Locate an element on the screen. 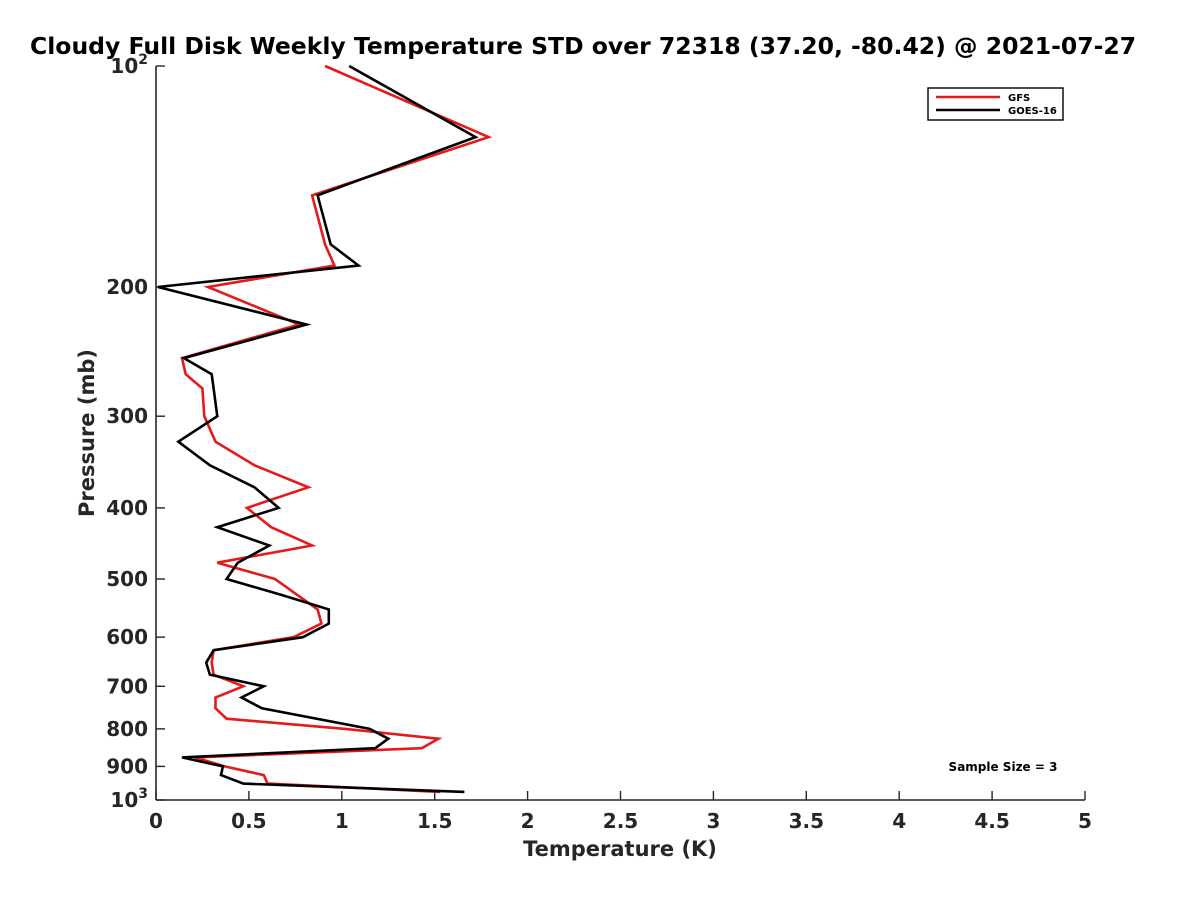 Image resolution: width=1200 pixels, height=900 pixels. y-tick-label: 10³ is located at coordinates (129, 799).